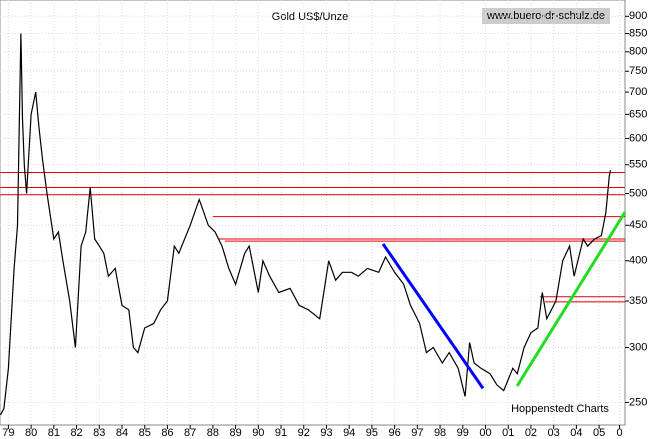 This screenshot has height=439, width=672. What do you see at coordinates (145, 433) in the screenshot?
I see `x-tick-label: 85` at bounding box center [145, 433].